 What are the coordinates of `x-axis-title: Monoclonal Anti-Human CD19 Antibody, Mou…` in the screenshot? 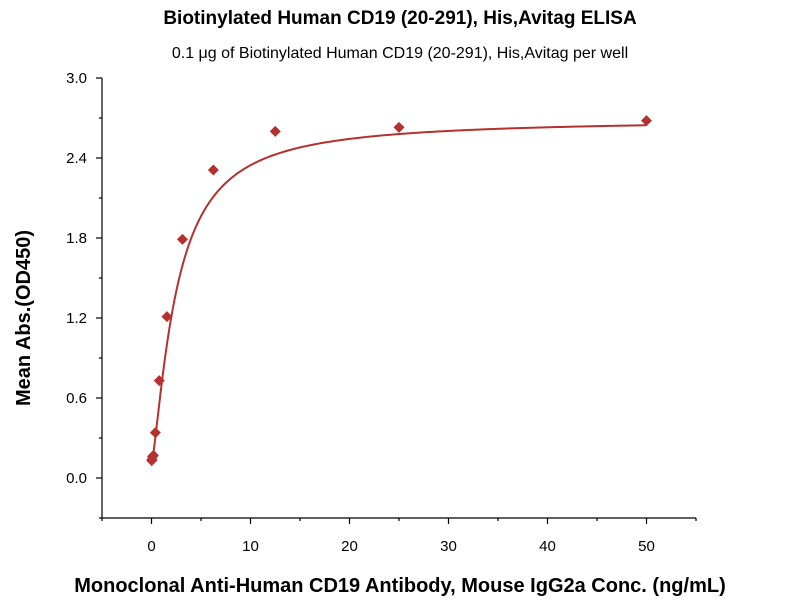 It's located at (399, 586).